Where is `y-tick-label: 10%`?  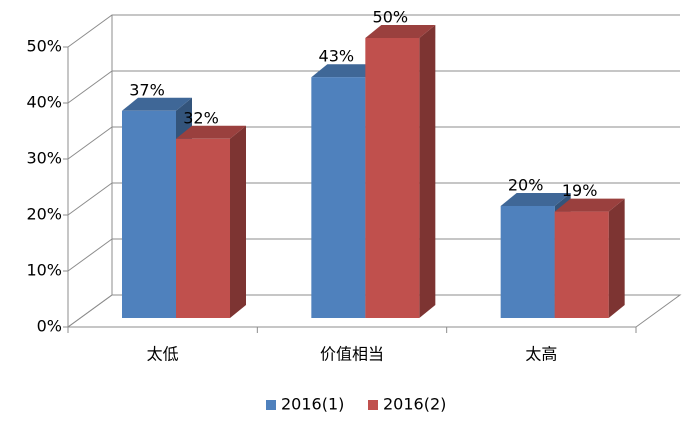
y-tick-label: 10% is located at coordinates (44, 270).